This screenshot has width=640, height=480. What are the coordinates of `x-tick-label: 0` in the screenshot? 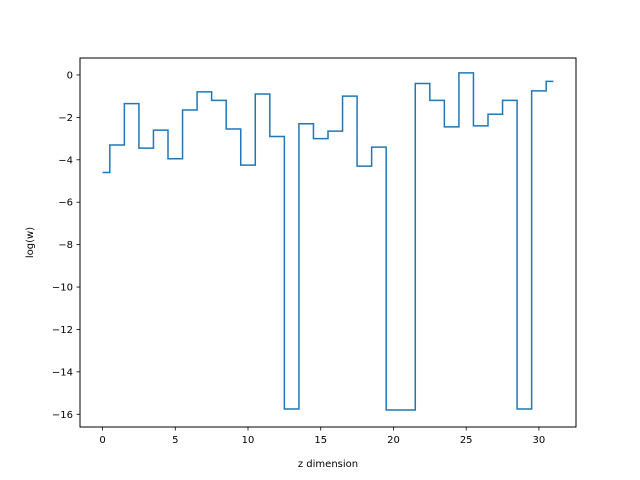 It's located at (102, 440).